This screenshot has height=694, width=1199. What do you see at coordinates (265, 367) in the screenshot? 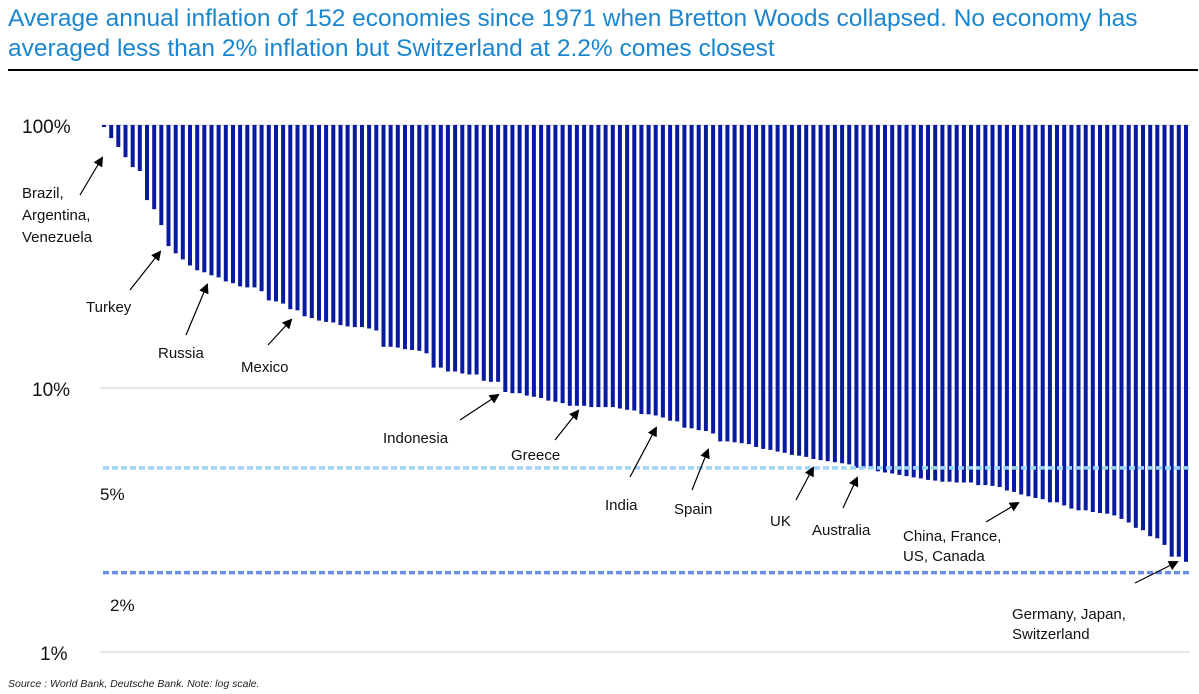
I see `annotation-mexico: Mexico` at bounding box center [265, 367].